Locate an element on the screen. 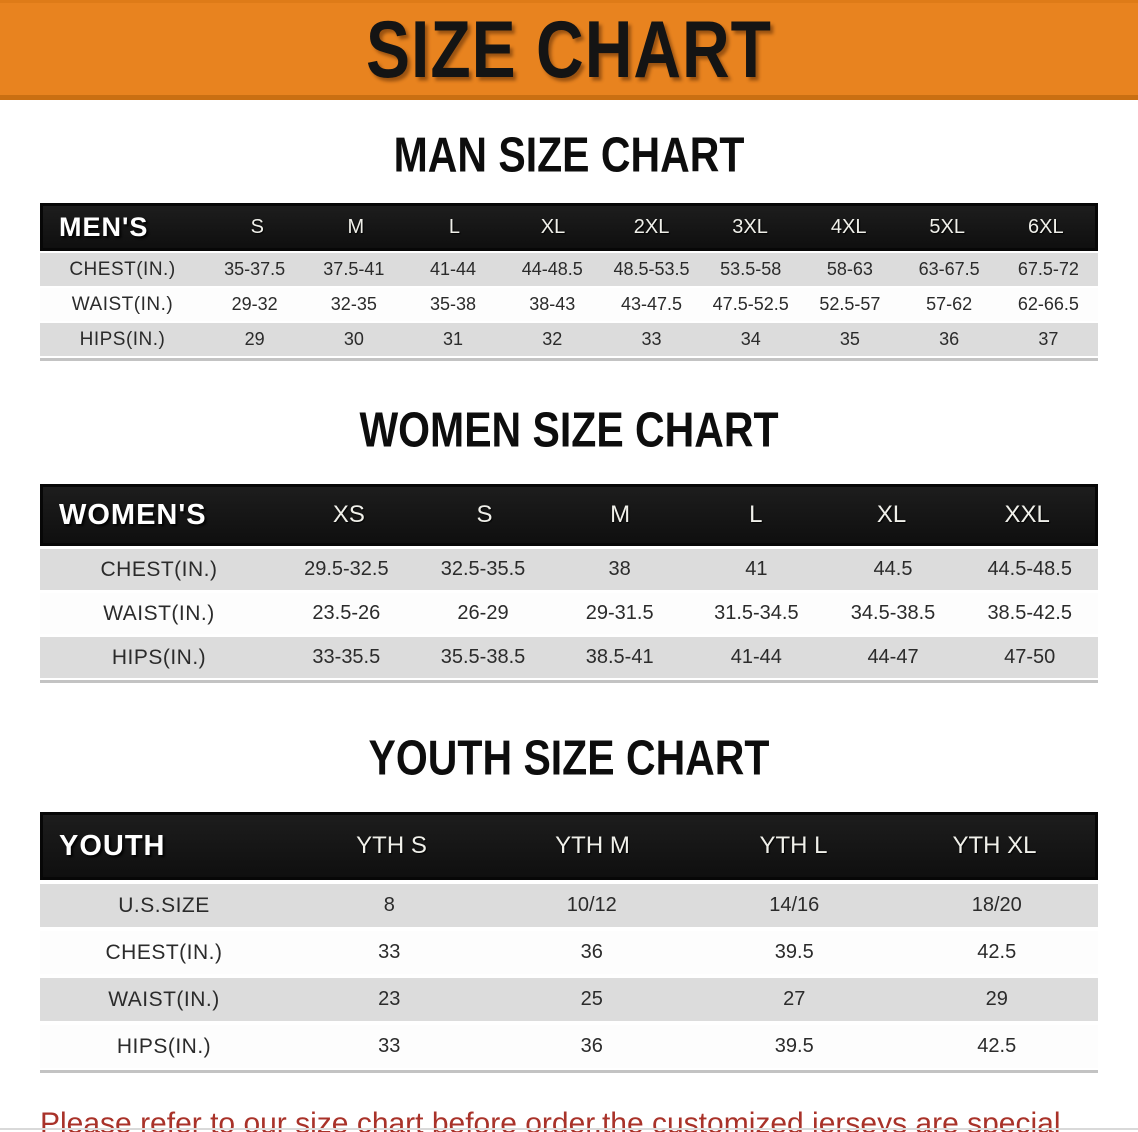 Image resolution: width=1138 pixels, height=1132 pixels. table-cell: 47-50 is located at coordinates (1030, 657).